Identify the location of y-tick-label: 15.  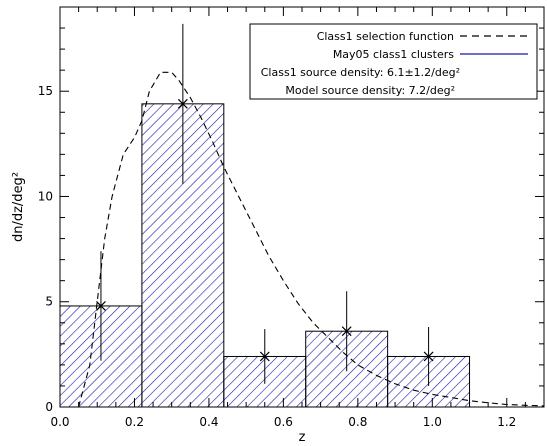
(45, 91).